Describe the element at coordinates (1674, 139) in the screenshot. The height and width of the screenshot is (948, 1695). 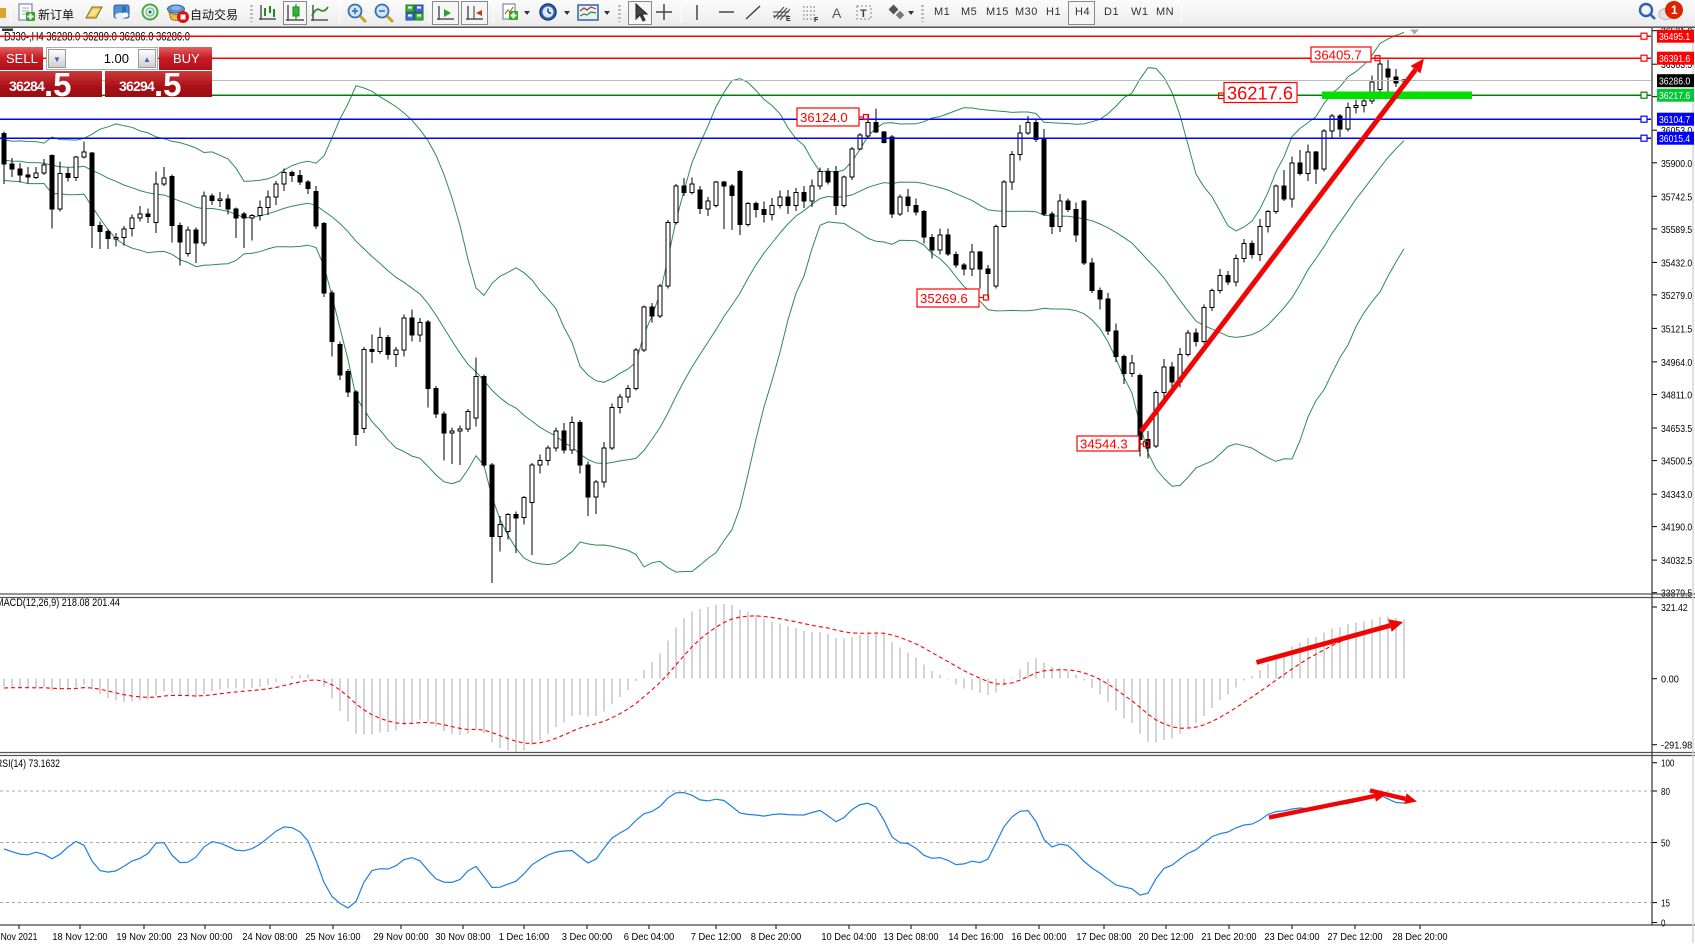
I see `svg-text: 36015.4` at that location.